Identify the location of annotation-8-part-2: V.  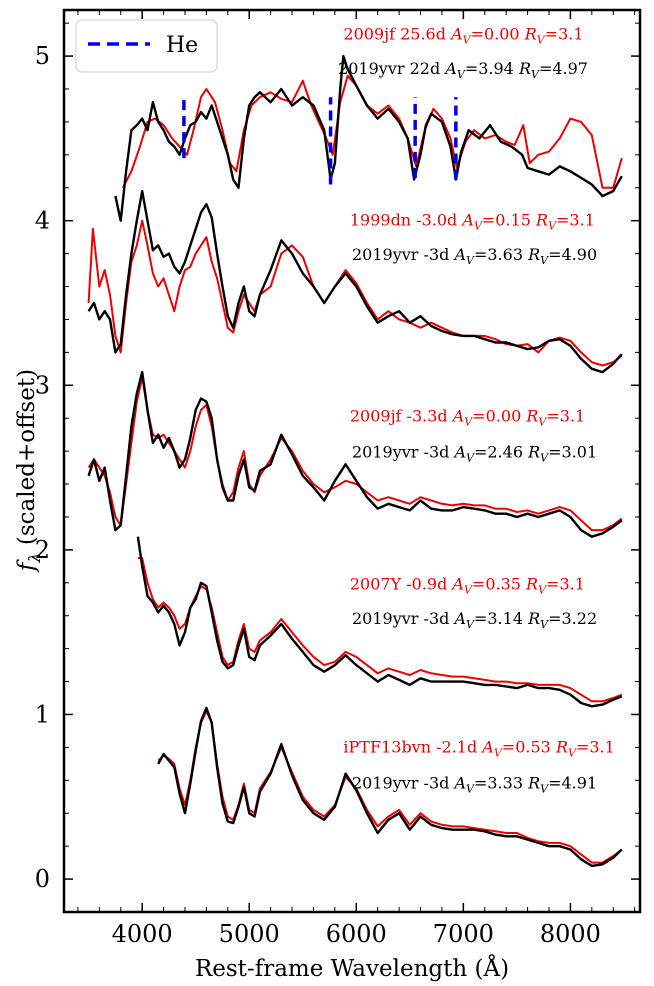
(498, 752).